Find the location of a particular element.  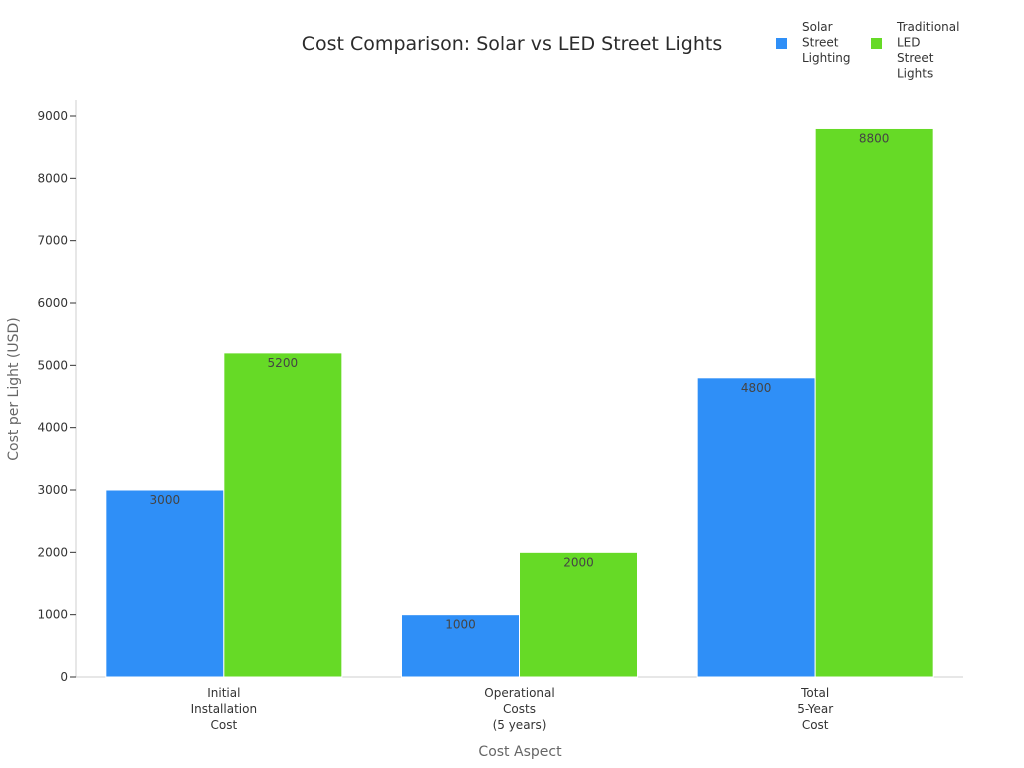

x-tick-label: Initial Installation Cost is located at coordinates (224, 709).